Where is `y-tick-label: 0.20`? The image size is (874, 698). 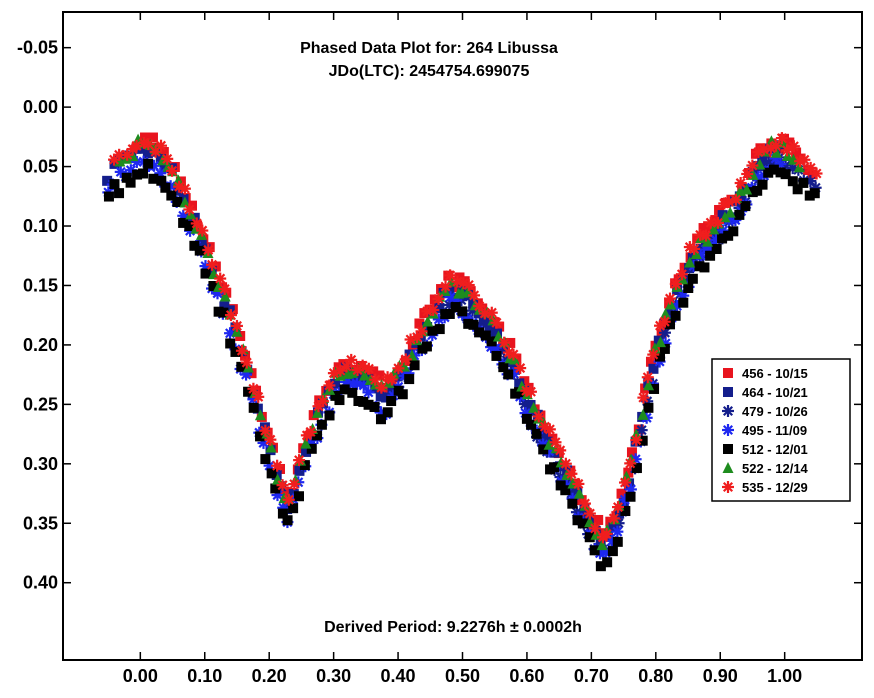
y-tick-label: 0.20 is located at coordinates (40, 345).